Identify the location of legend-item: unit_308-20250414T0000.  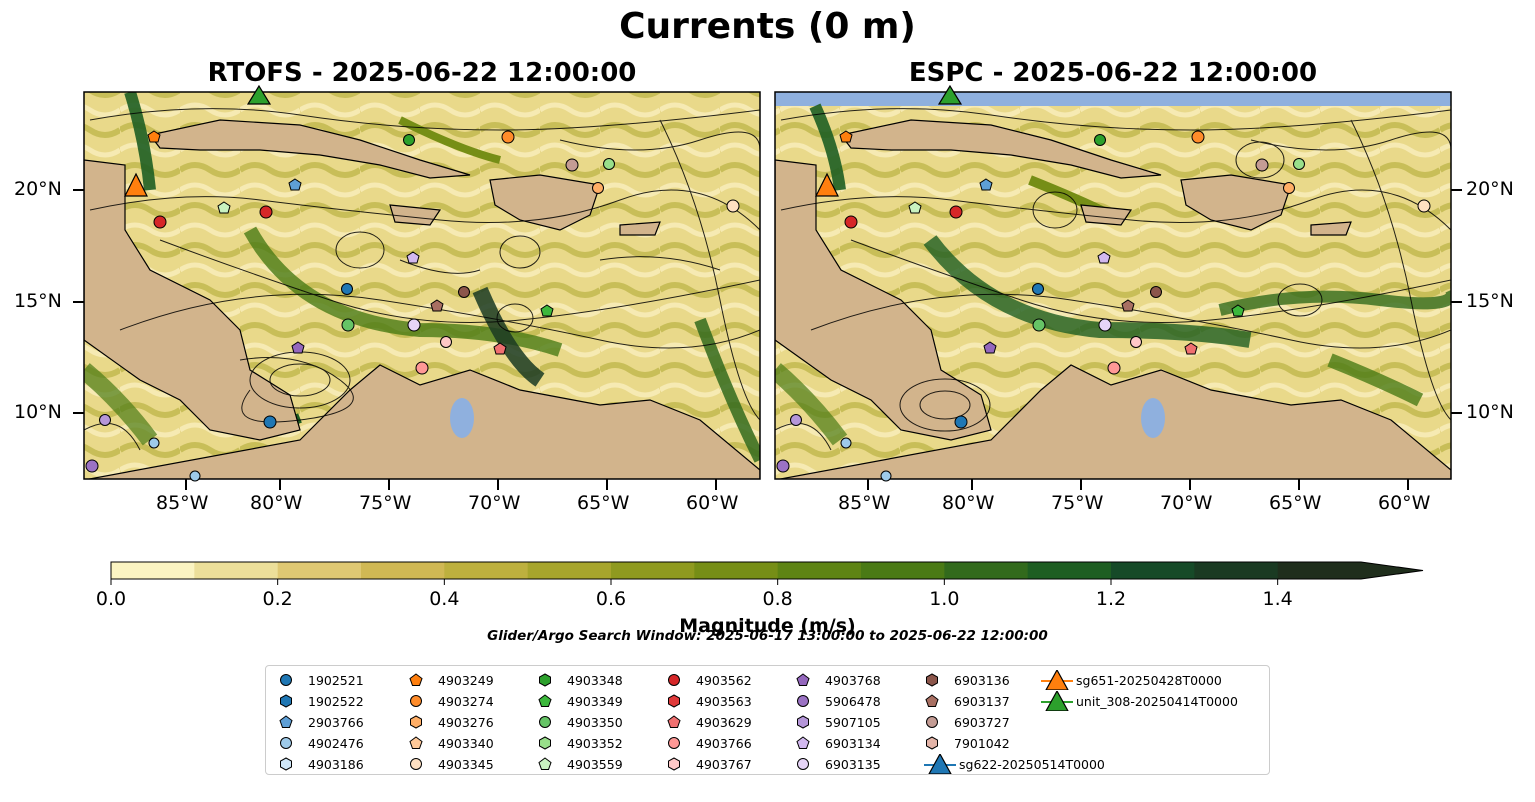
(1139, 701).